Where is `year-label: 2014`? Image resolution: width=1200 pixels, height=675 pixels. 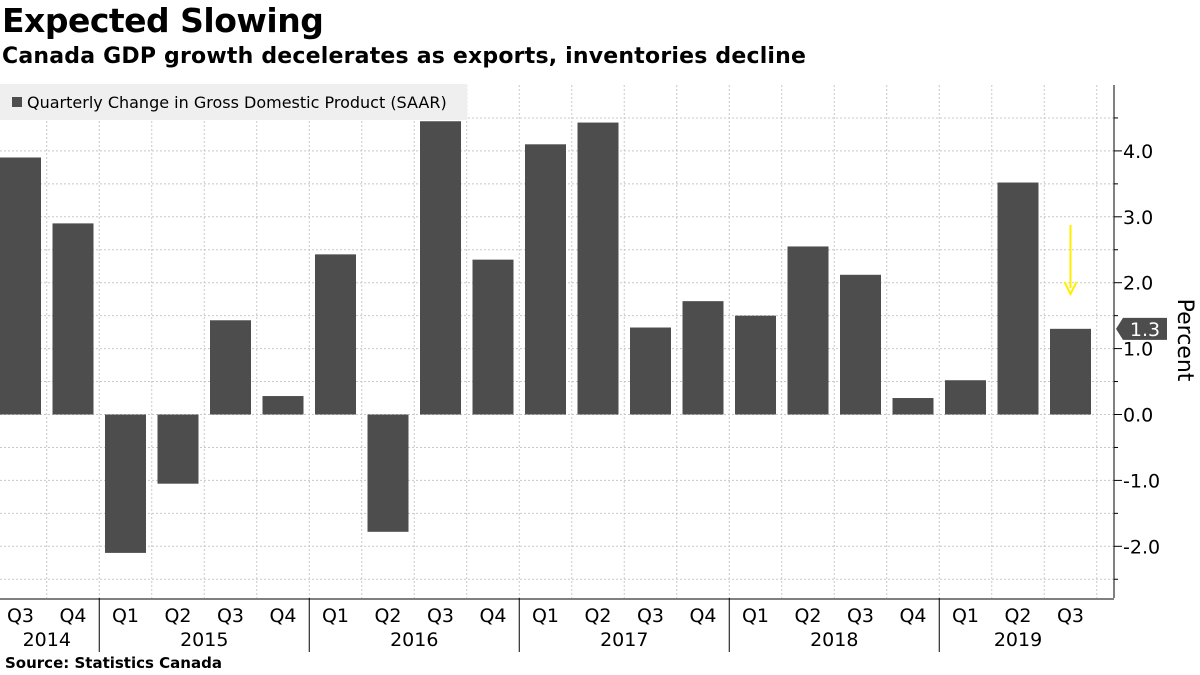 year-label: 2014 is located at coordinates (47, 640).